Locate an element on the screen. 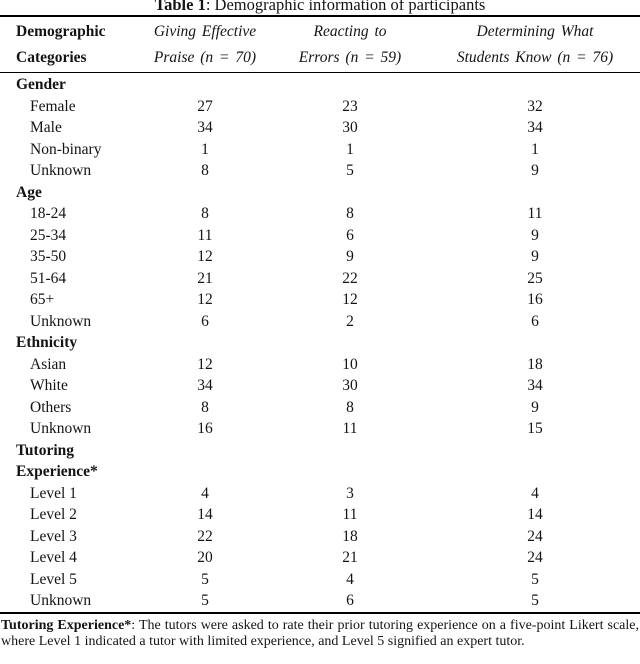 The width and height of the screenshot is (640, 664). header-demographic-categories: Demographic Categories is located at coordinates (70, 45).